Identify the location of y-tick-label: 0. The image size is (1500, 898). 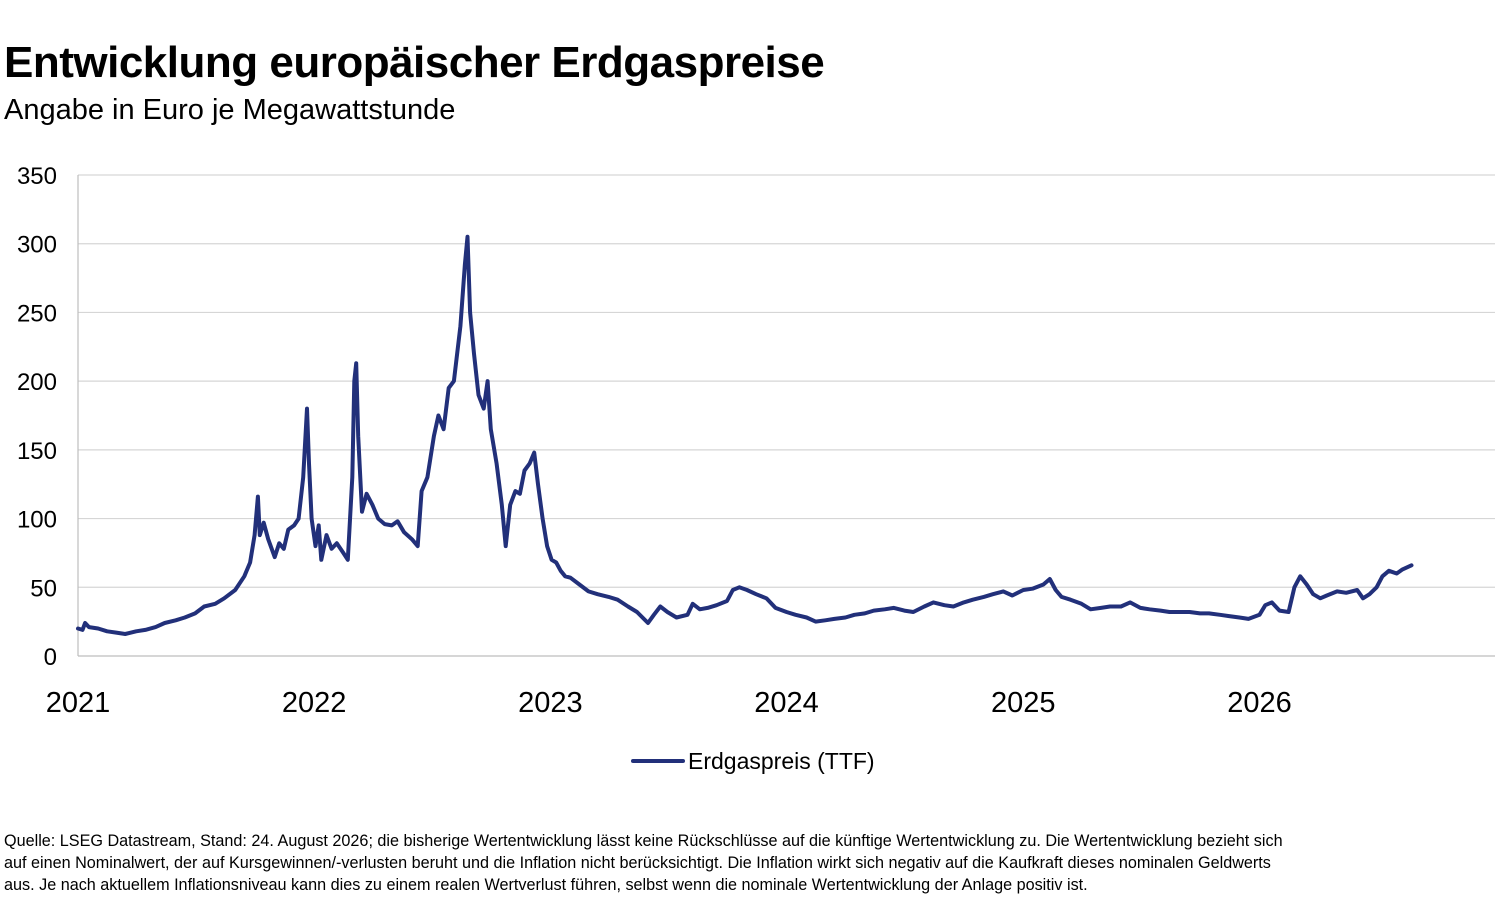
(50, 657).